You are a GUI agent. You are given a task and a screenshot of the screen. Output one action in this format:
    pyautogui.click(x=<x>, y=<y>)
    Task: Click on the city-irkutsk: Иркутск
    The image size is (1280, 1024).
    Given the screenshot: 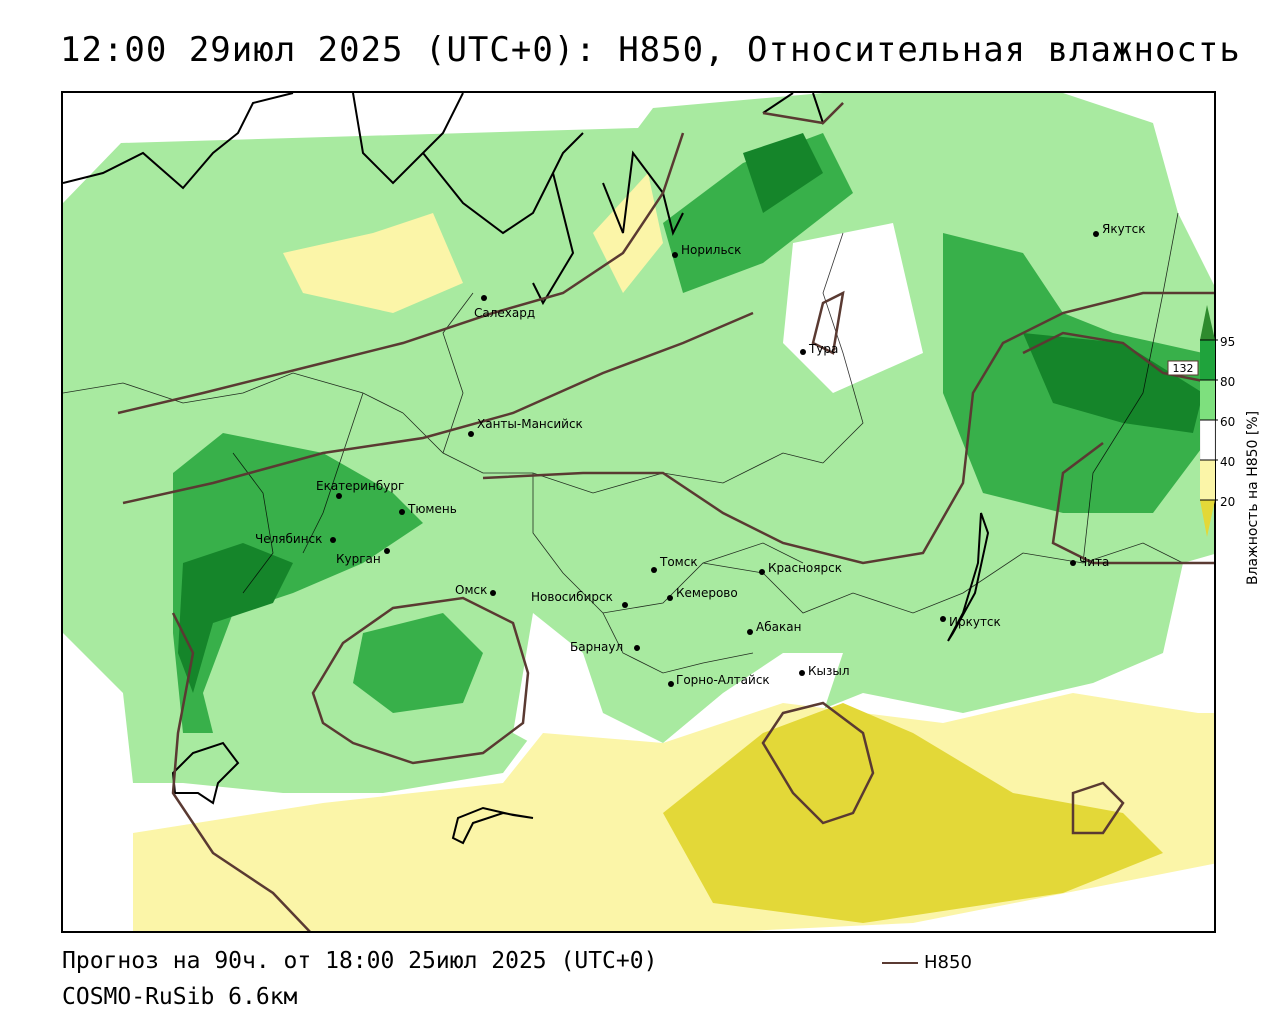 What is the action you would take?
    pyautogui.click(x=970, y=622)
    